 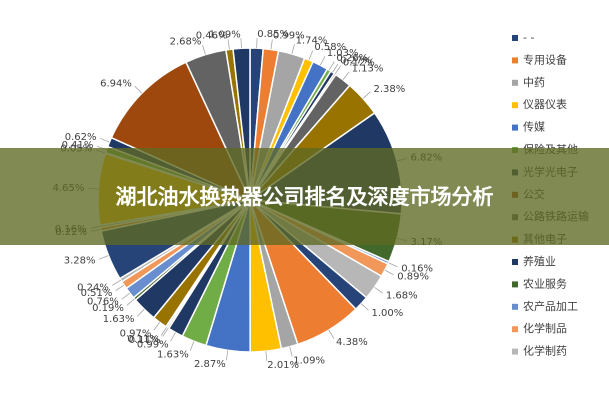 What do you see at coordinates (108, 308) in the screenshot?
I see `data-label: 0.19%` at bounding box center [108, 308].